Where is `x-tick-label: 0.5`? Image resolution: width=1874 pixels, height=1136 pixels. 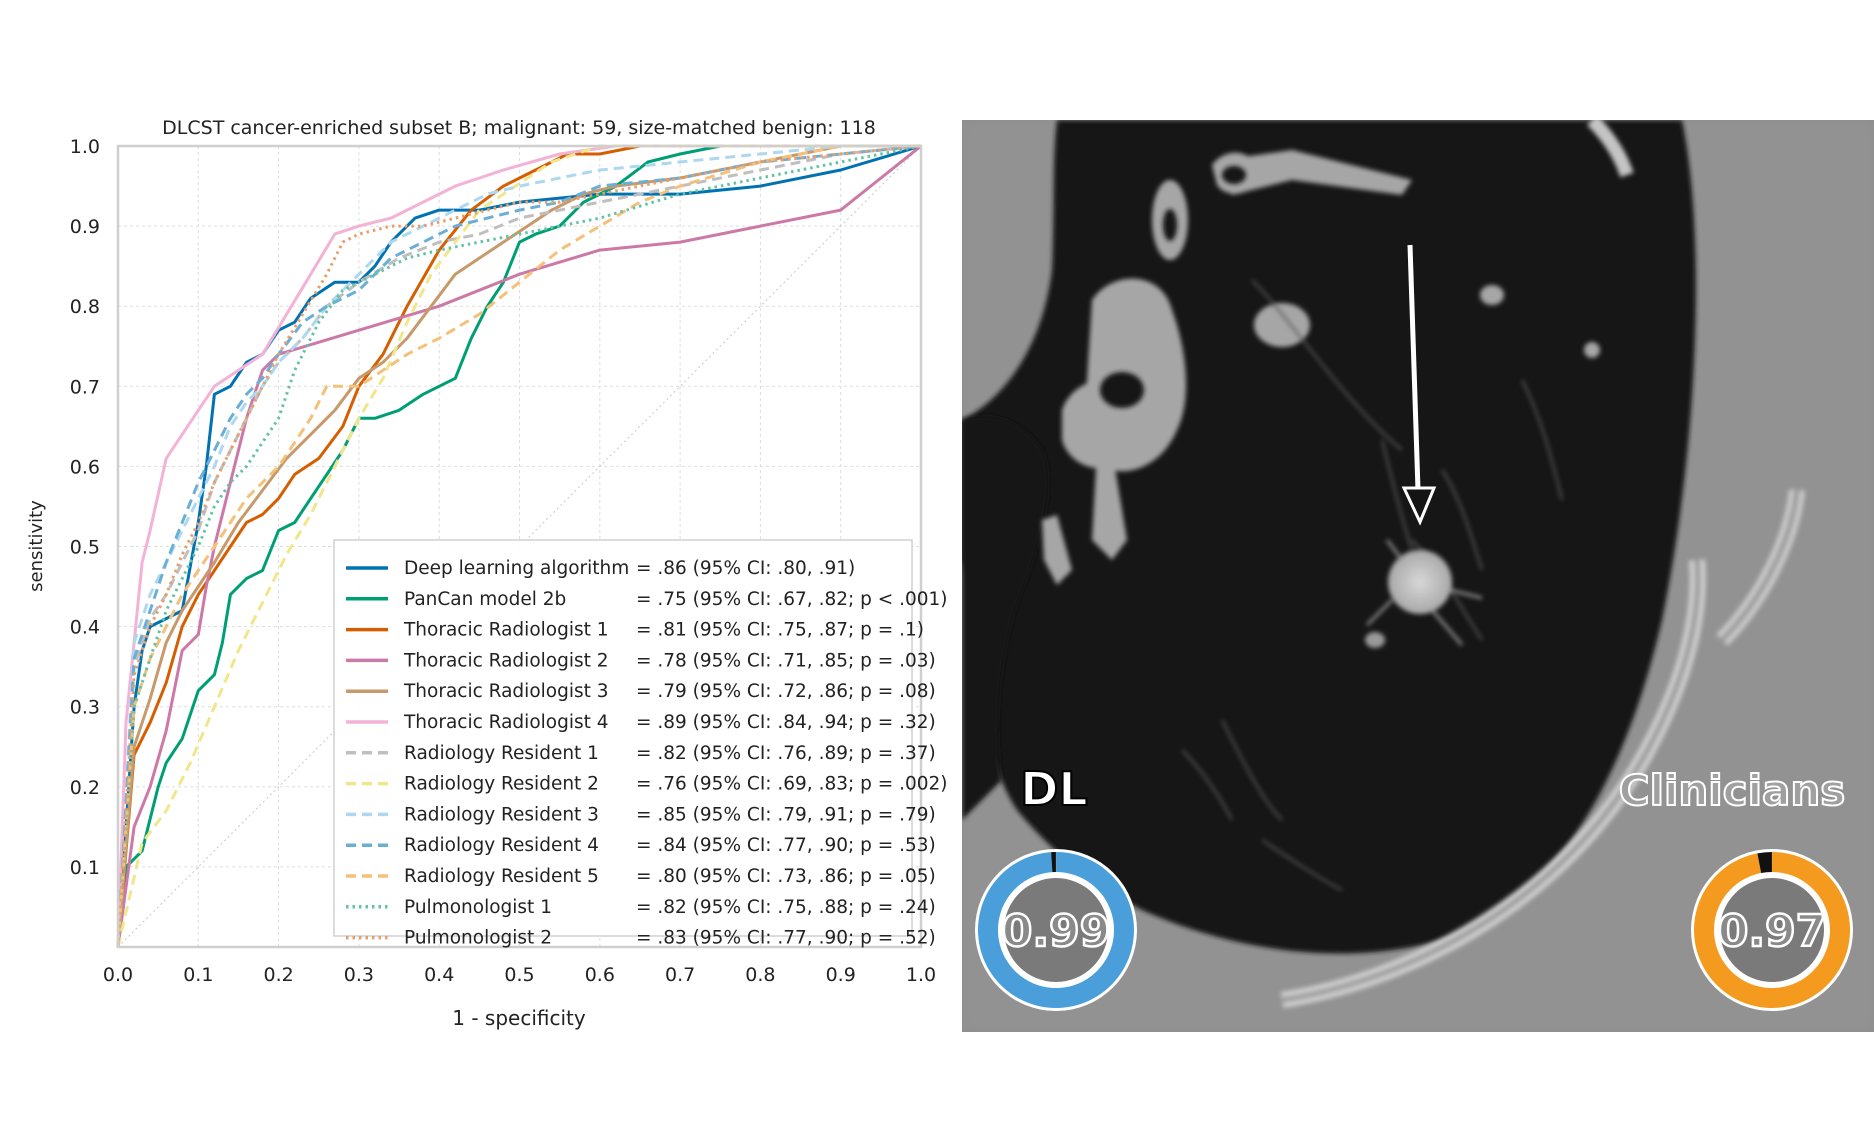
x-tick-label: 0.5 is located at coordinates (519, 975).